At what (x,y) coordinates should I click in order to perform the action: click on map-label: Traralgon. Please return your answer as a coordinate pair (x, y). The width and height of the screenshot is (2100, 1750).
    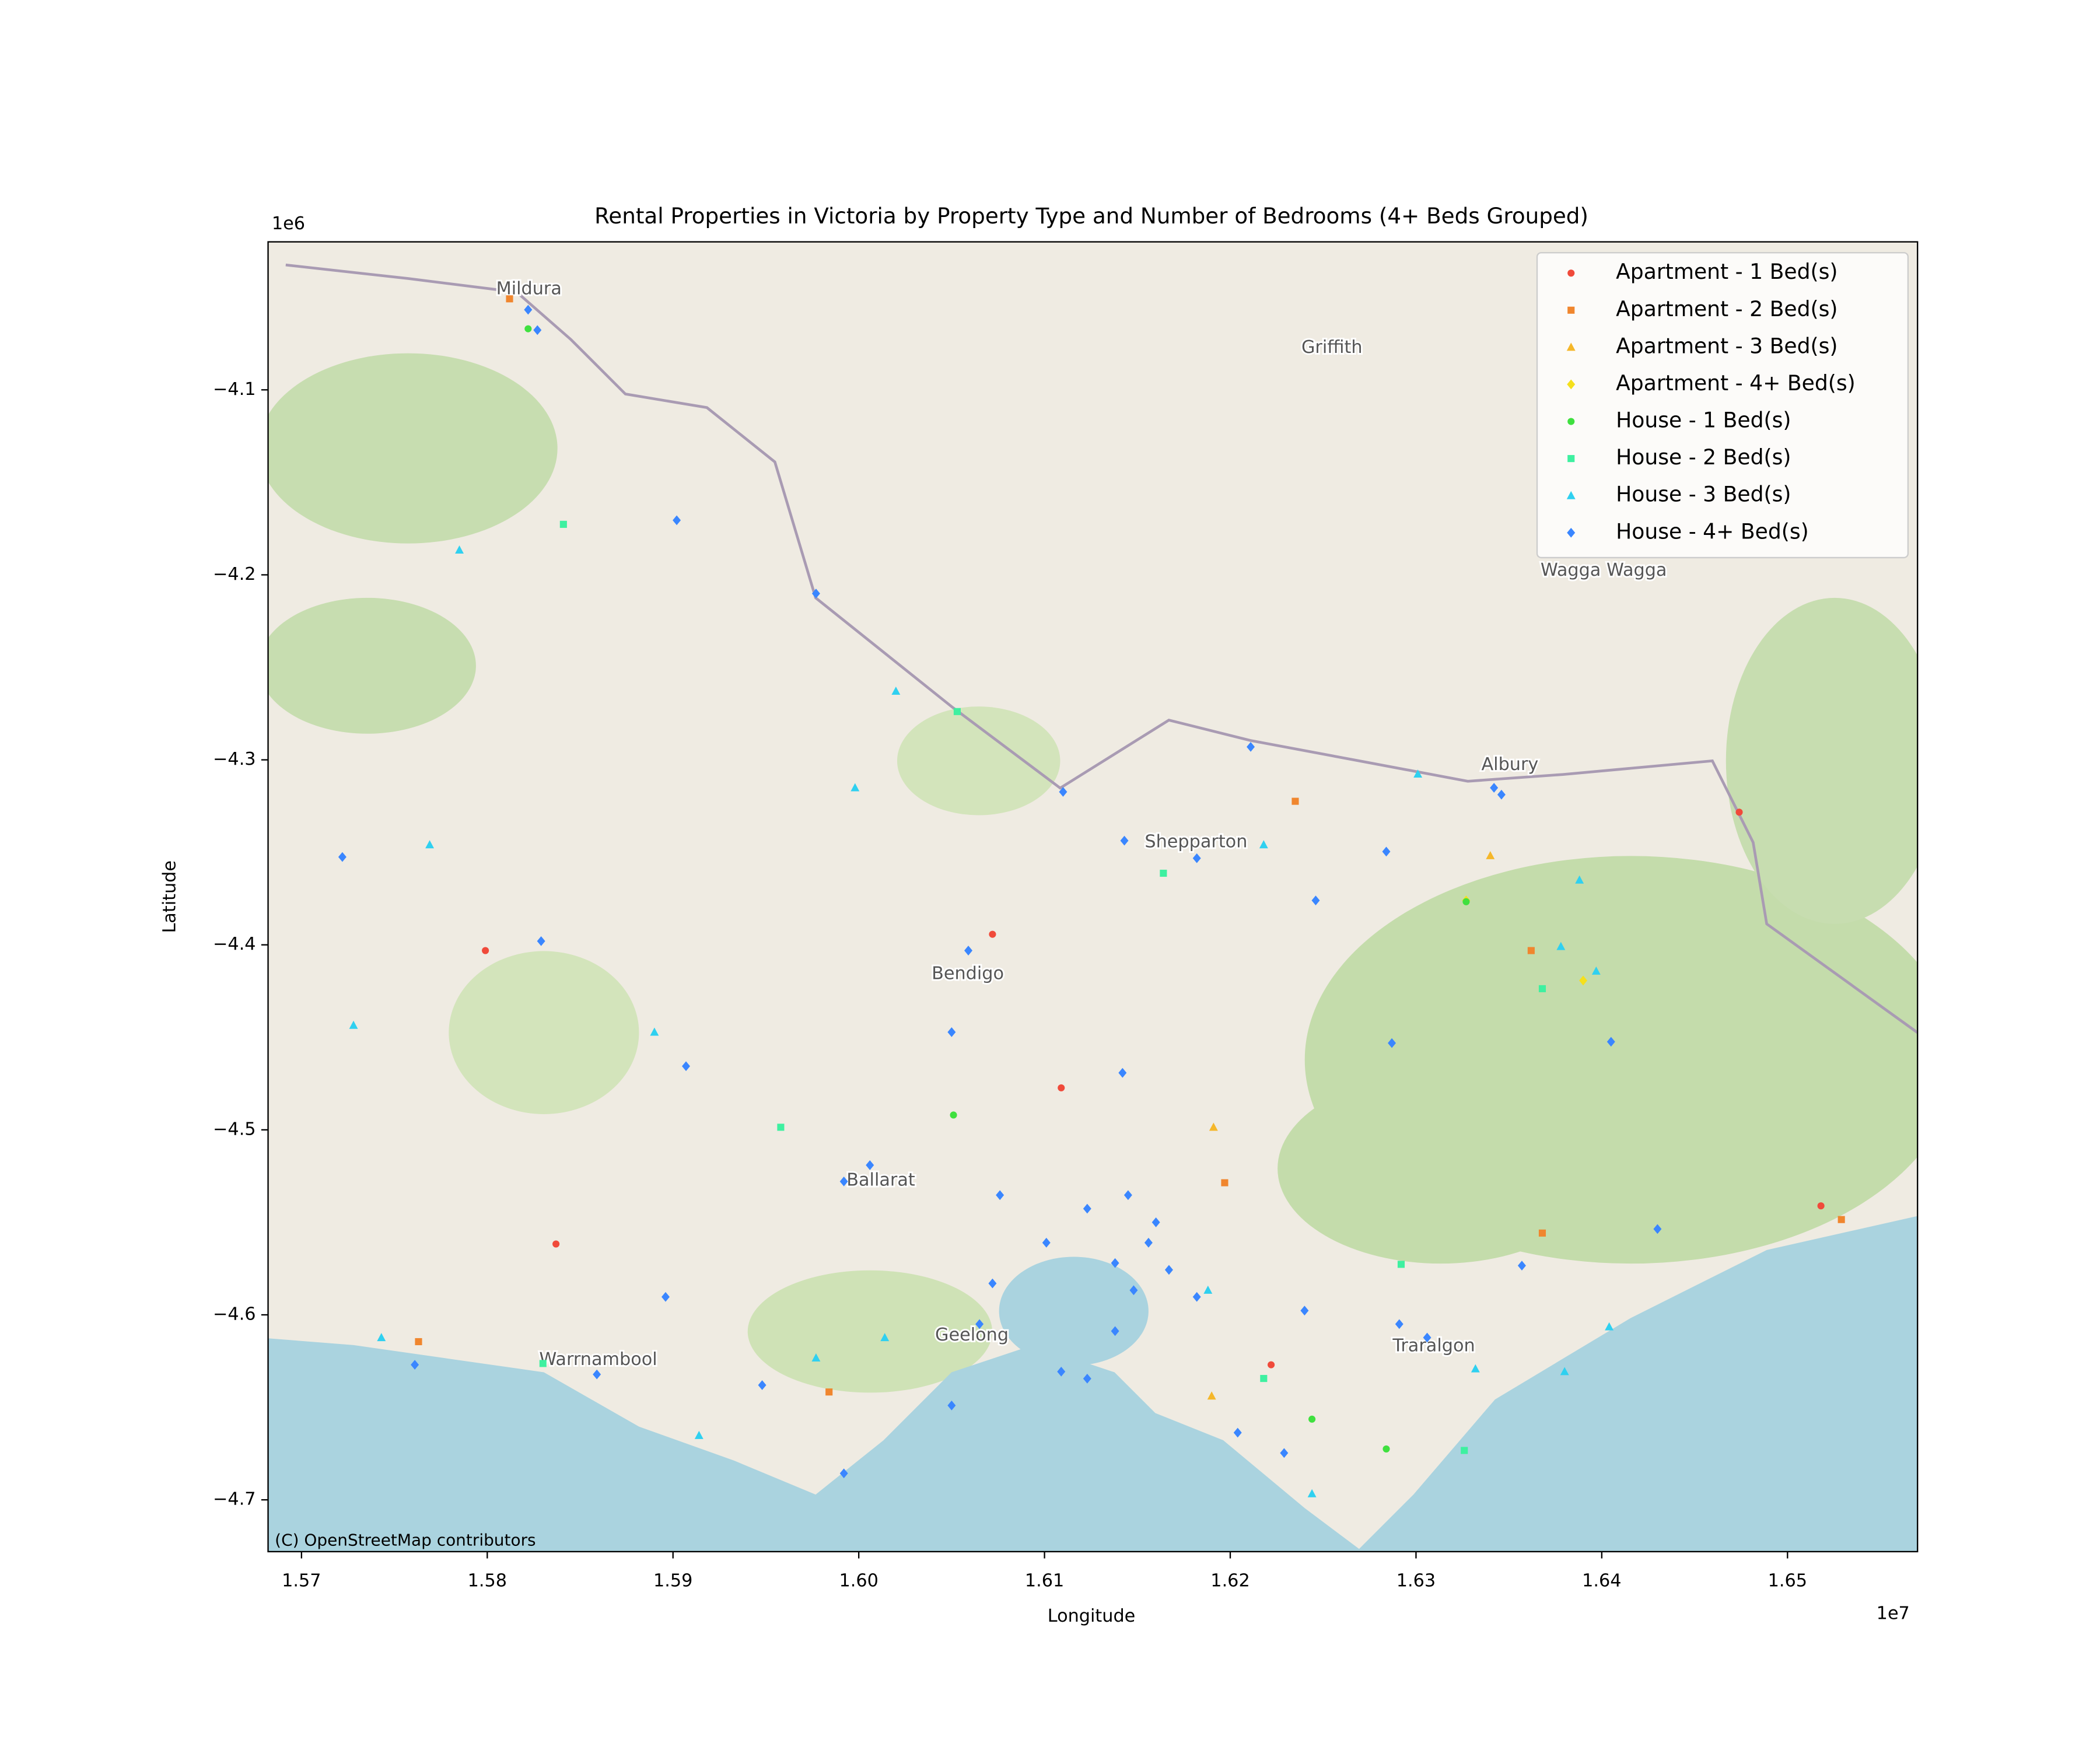
    Looking at the image, I should click on (1433, 1346).